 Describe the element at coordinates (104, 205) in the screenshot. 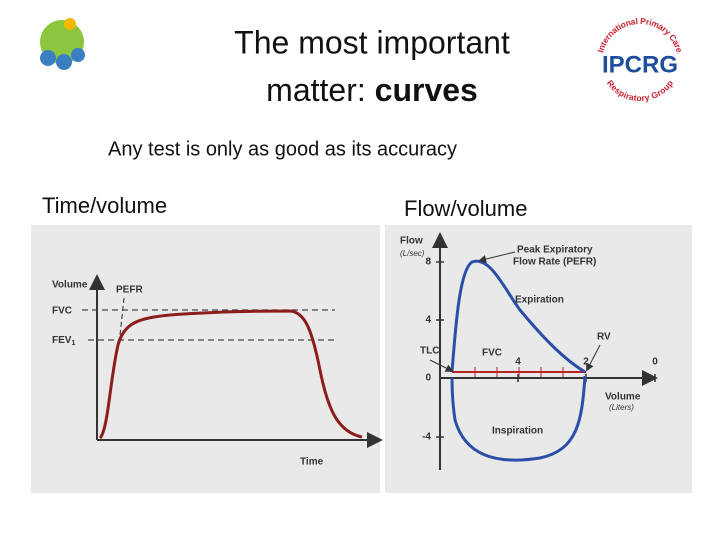

I see `panel-label: Time/volume` at that location.